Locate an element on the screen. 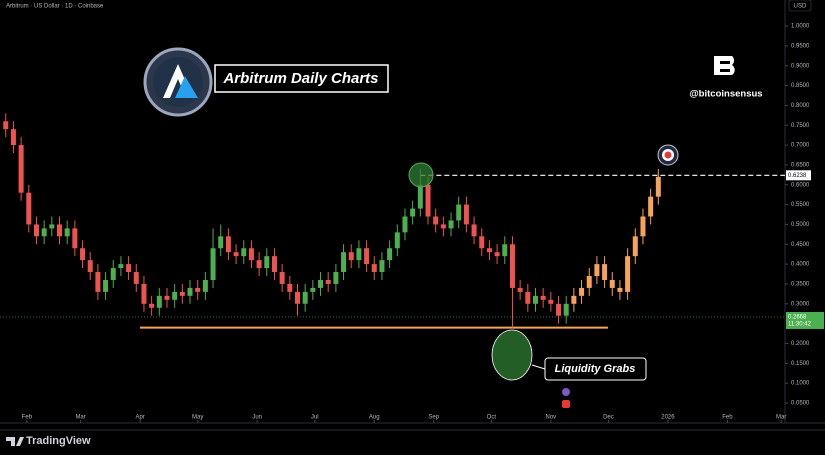 The height and width of the screenshot is (455, 825). x-tick-label: Aug is located at coordinates (374, 418).